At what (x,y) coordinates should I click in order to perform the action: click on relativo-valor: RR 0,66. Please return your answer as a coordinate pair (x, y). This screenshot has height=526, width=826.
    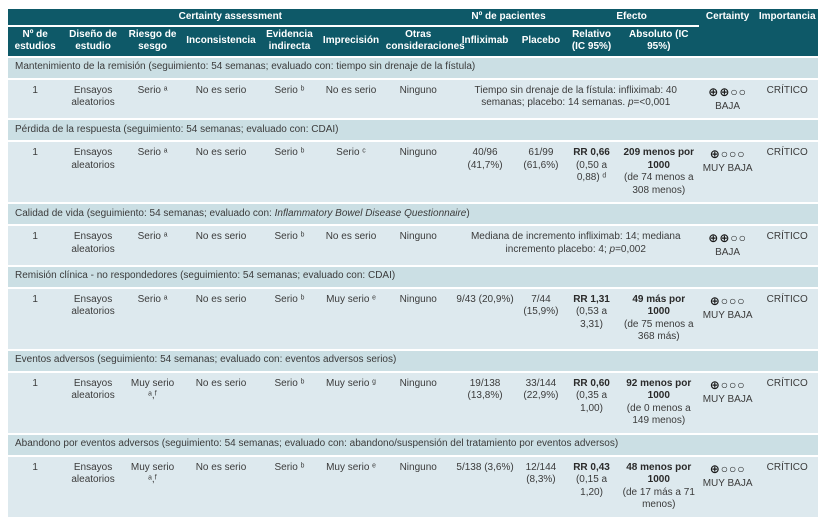
    Looking at the image, I should click on (591, 152).